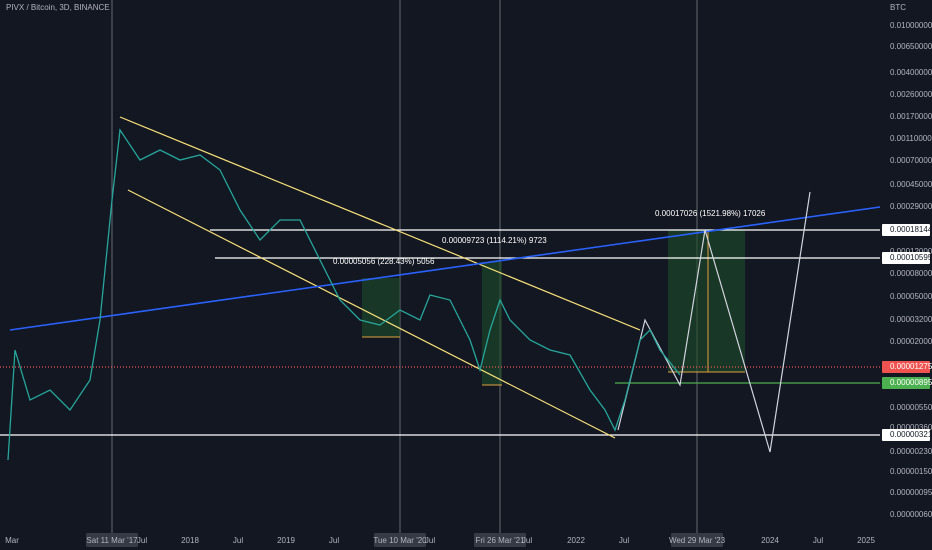 The image size is (932, 550). I want to click on price-label: 0.00110000, so click(911, 138).